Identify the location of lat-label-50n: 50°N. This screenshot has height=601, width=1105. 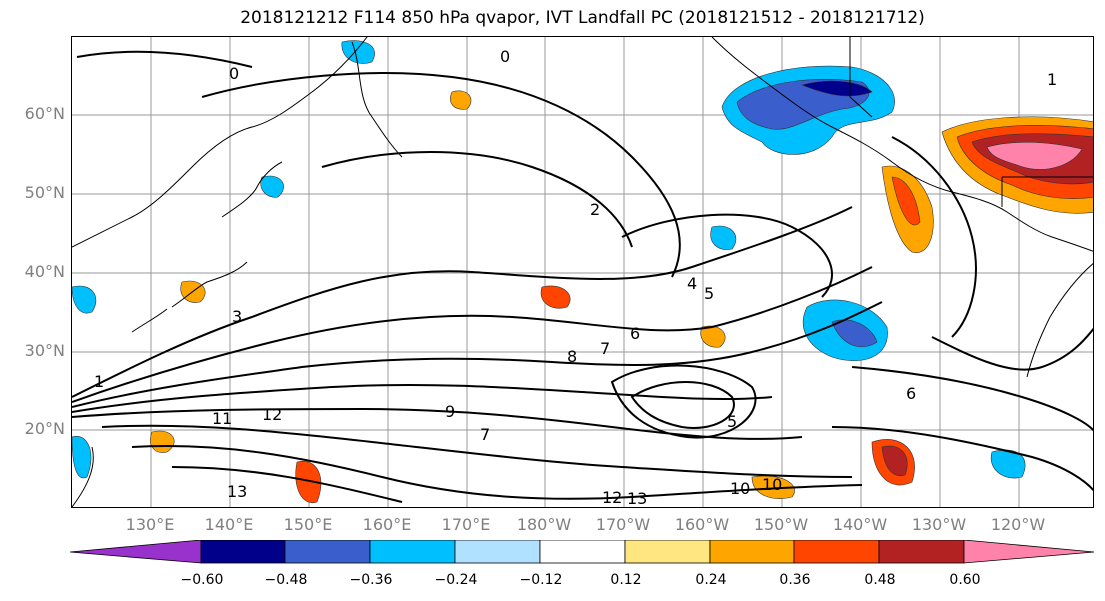
(44, 192).